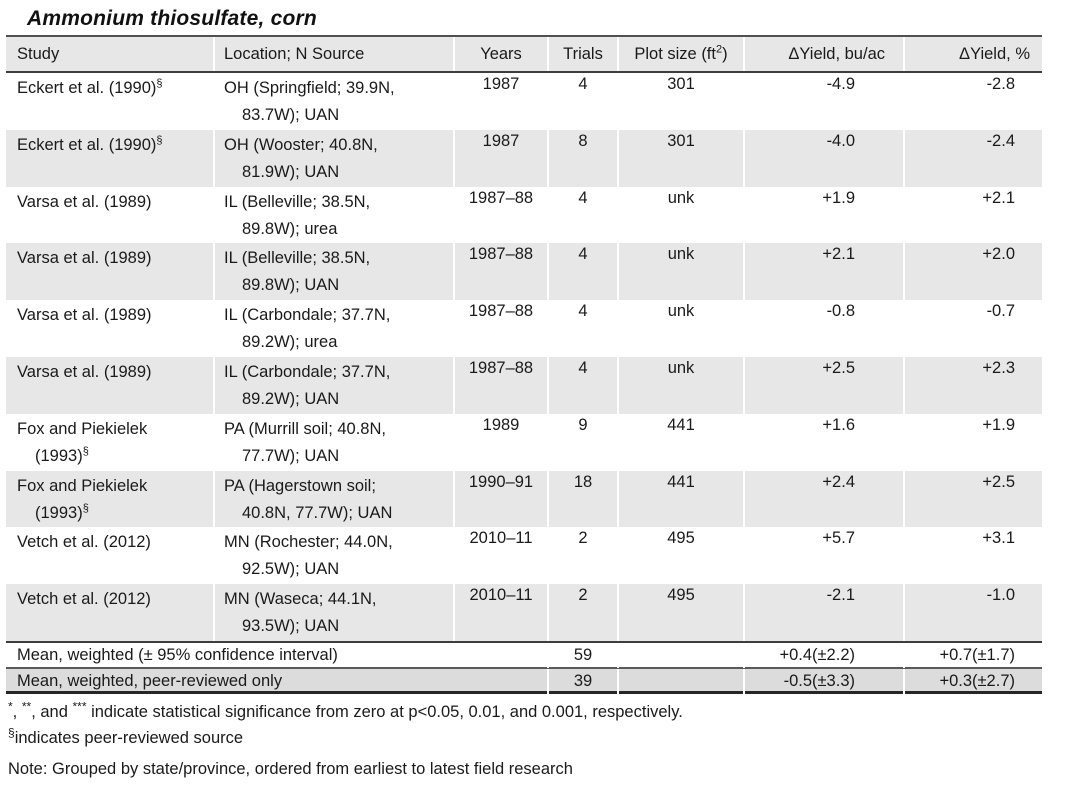  Describe the element at coordinates (333, 328) in the screenshot. I see `cell-location-n-source: IL (Carbondale; 37.7N, 89.2W); urea` at that location.